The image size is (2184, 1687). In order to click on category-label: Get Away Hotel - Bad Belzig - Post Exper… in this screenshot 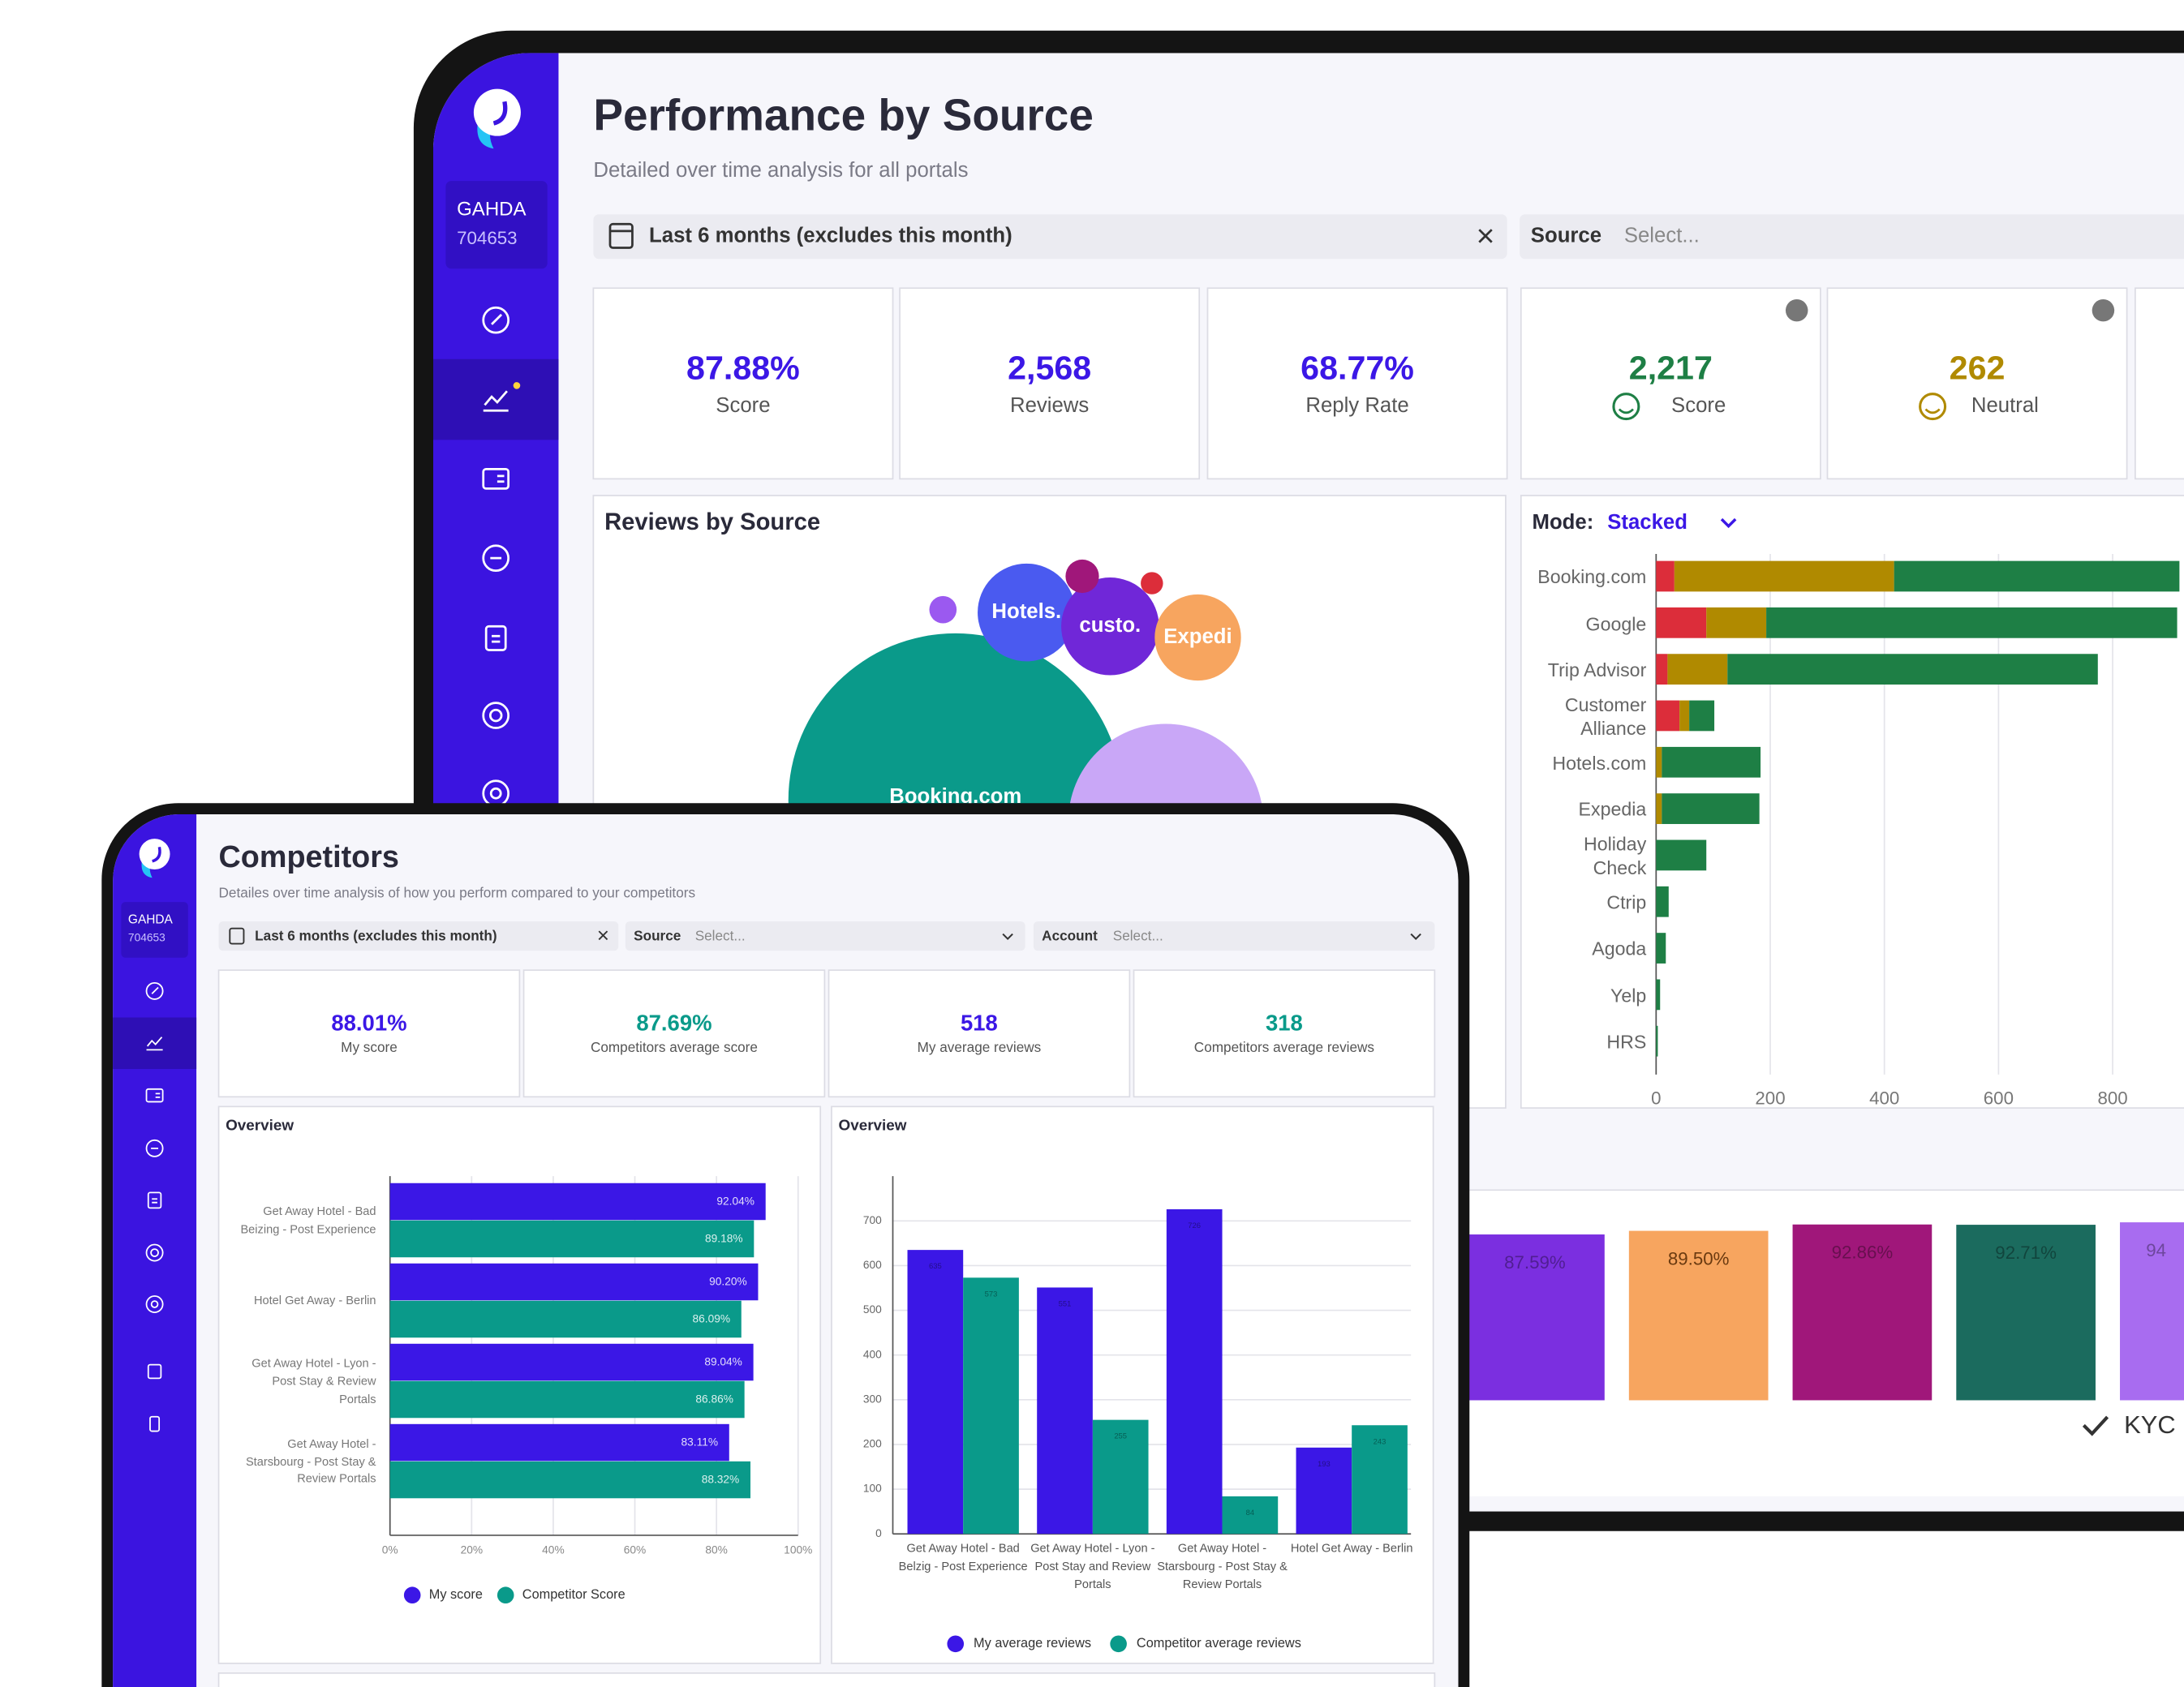, I will do `click(963, 1557)`.